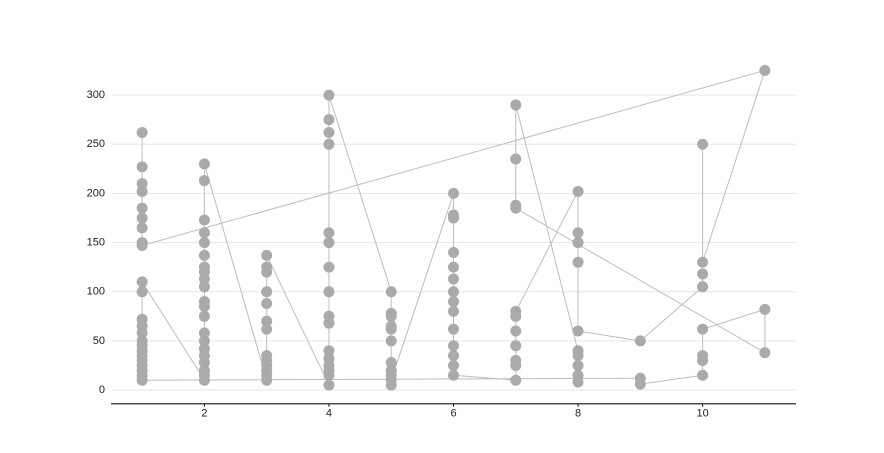 The image size is (884, 453). I want to click on y-tick-label: 0, so click(102, 390).